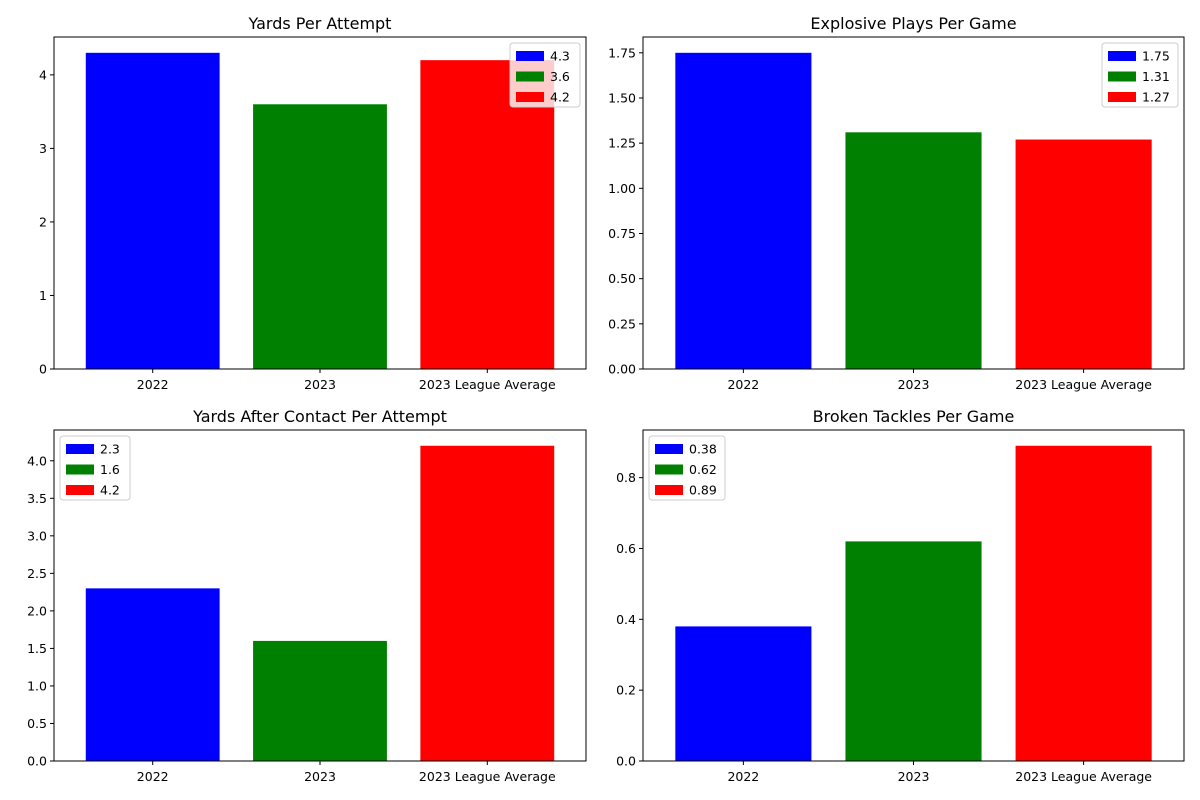 The image size is (1200, 800). I want to click on y-tick-label: 0.6, so click(626, 548).